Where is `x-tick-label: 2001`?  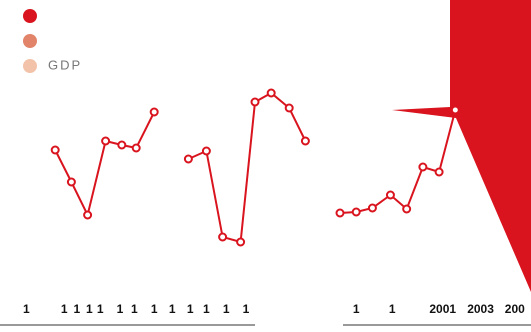
x-tick-label: 2001 is located at coordinates (442, 309).